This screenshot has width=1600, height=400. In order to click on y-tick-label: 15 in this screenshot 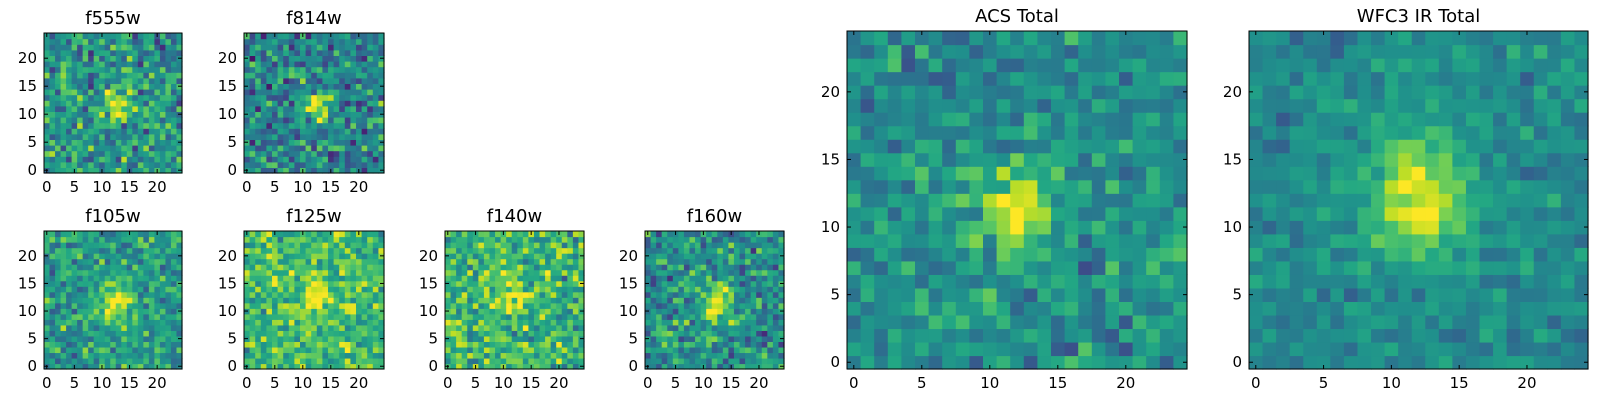, I will do `click(27, 86)`.